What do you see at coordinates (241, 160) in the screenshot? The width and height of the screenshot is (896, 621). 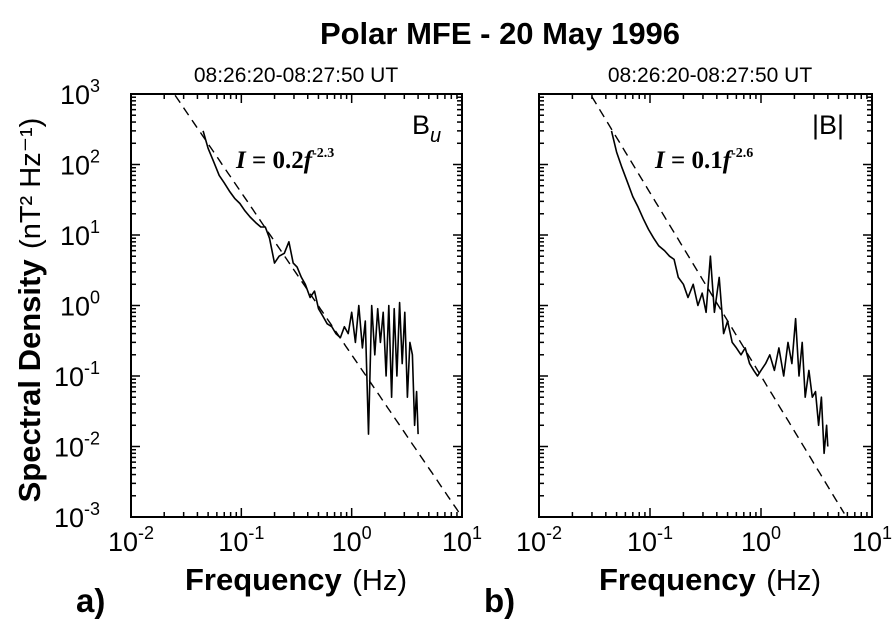 I see `panel-a-fit-I: I` at bounding box center [241, 160].